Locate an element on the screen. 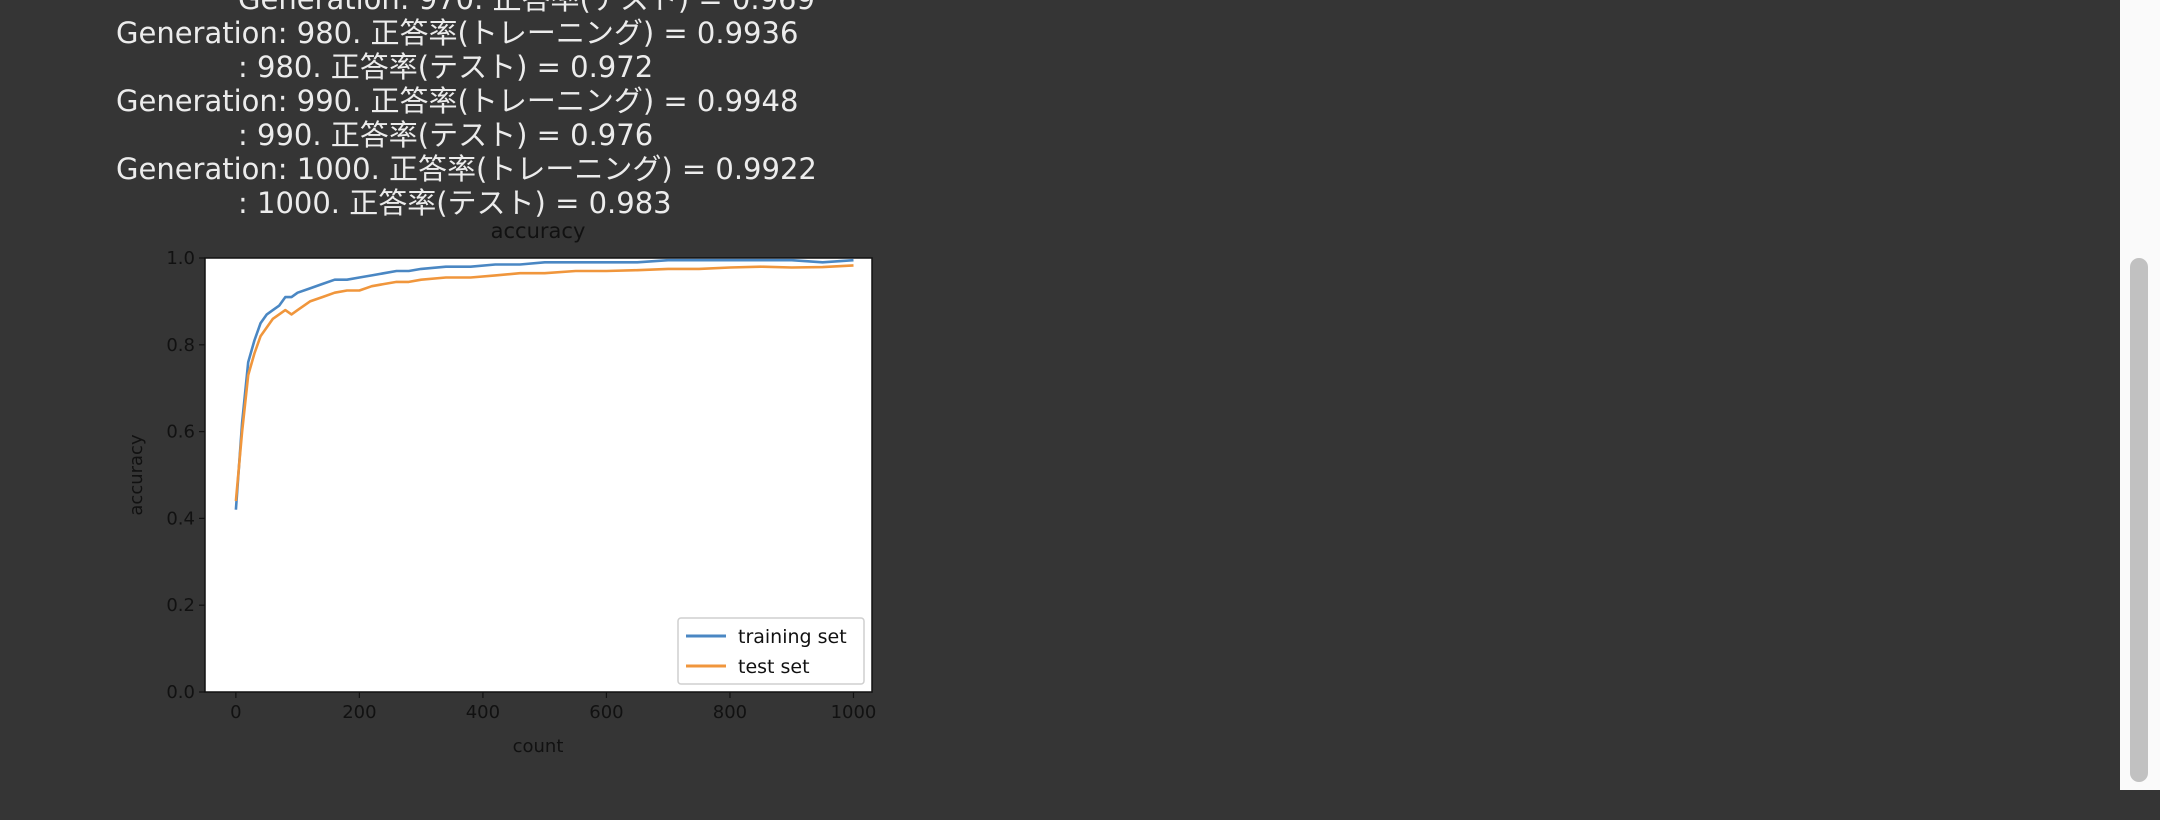 This screenshot has height=820, width=2160. x-tick-label: 1000 is located at coordinates (854, 712).